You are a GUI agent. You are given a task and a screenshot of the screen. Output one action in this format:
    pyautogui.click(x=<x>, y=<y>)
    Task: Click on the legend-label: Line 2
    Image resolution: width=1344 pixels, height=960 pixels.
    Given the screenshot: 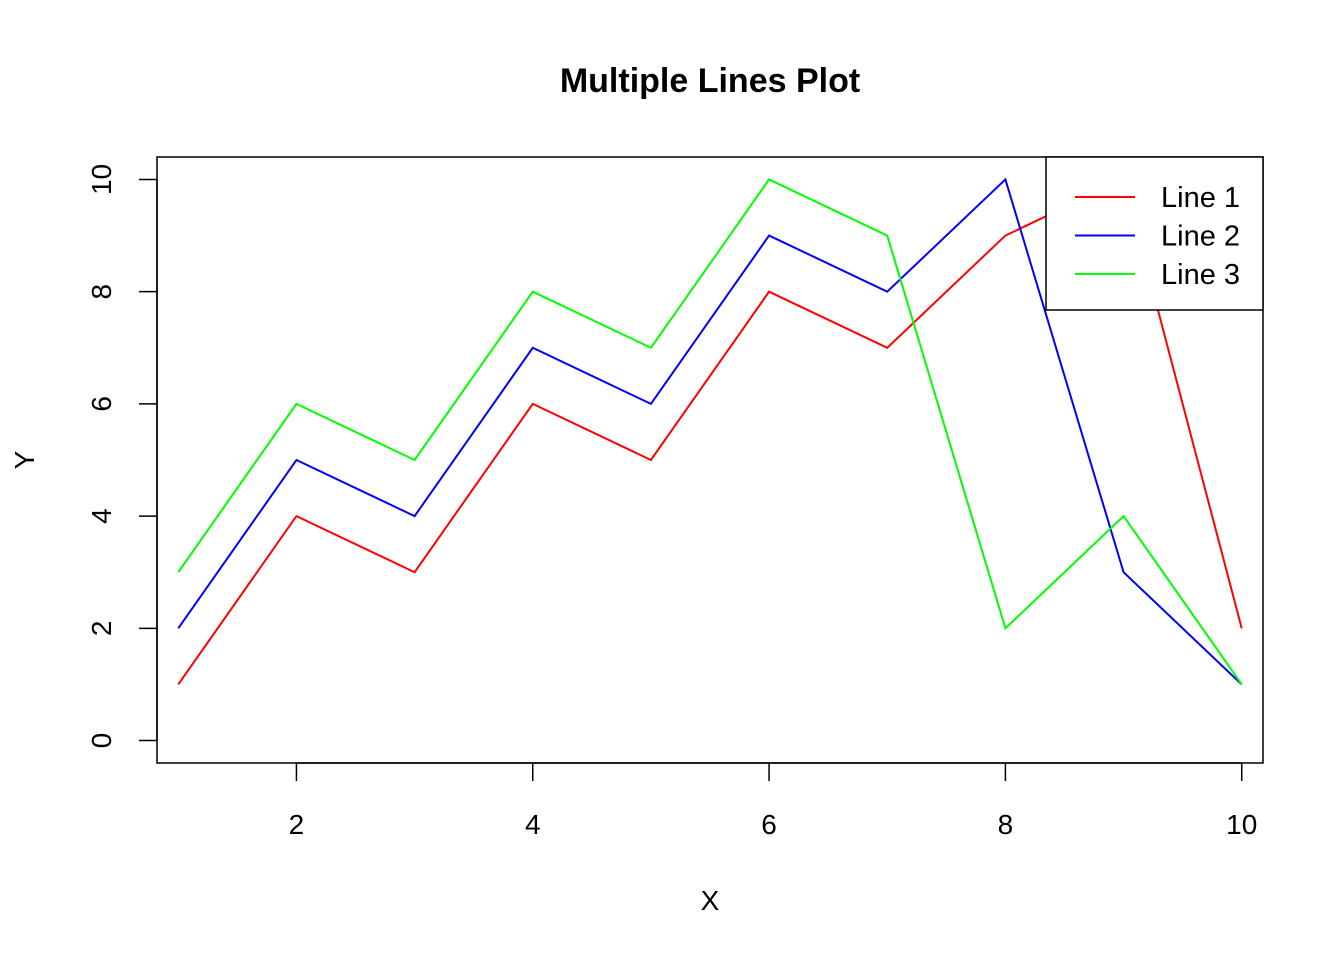 What is the action you would take?
    pyautogui.click(x=1200, y=237)
    